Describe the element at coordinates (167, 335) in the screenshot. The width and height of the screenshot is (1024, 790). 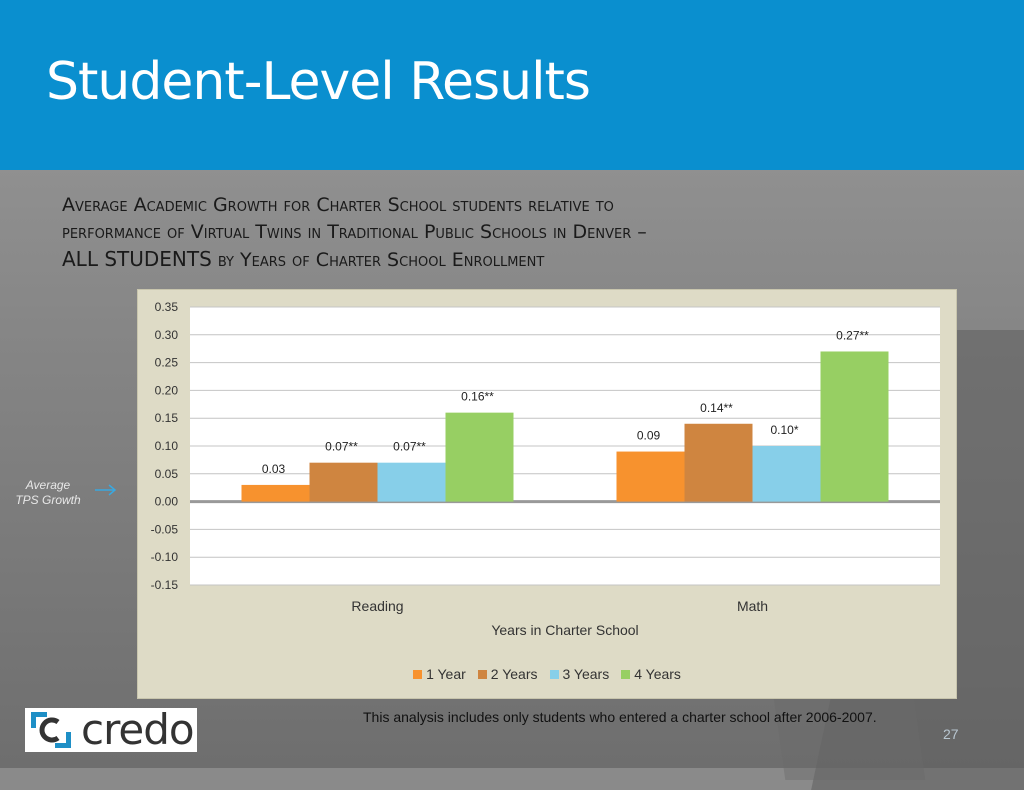
I see `y-tick-label: 0.30` at that location.